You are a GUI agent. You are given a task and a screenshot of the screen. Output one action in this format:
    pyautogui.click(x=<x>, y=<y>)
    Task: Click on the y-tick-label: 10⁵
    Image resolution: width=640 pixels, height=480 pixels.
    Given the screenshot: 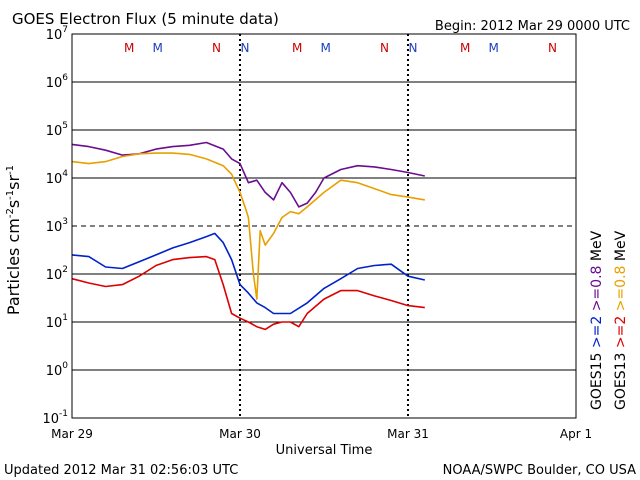 What is the action you would take?
    pyautogui.click(x=57, y=130)
    